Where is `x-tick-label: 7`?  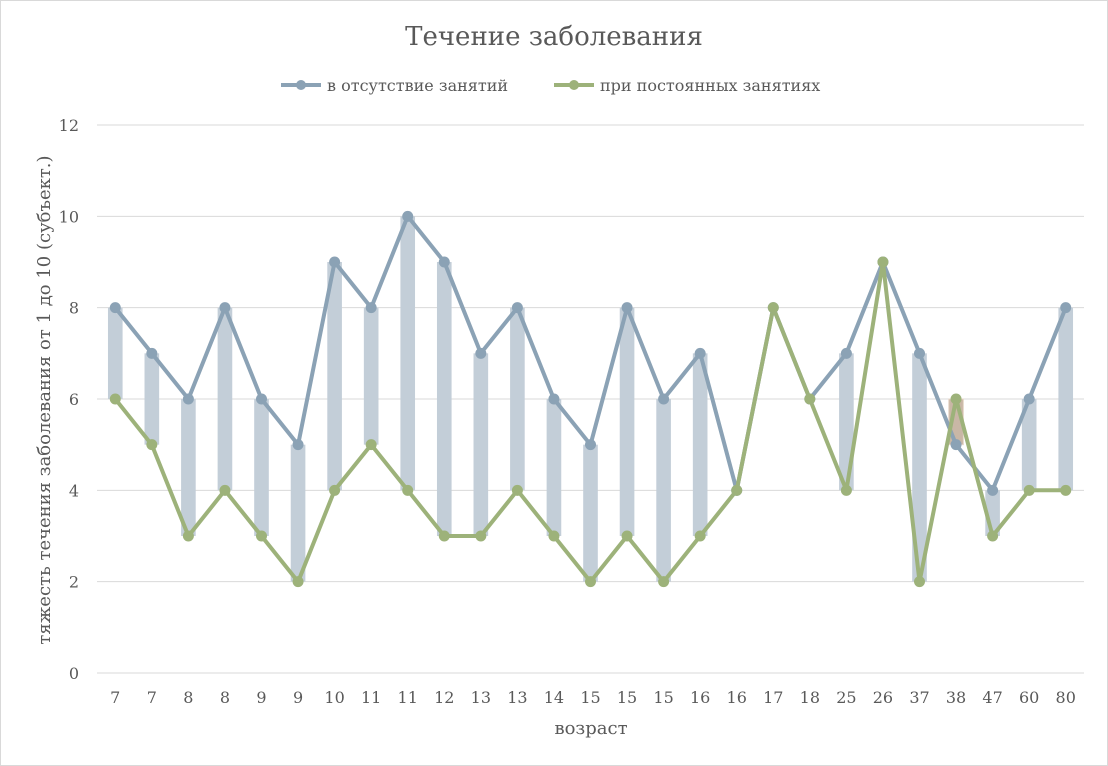
x-tick-label: 7 is located at coordinates (152, 697).